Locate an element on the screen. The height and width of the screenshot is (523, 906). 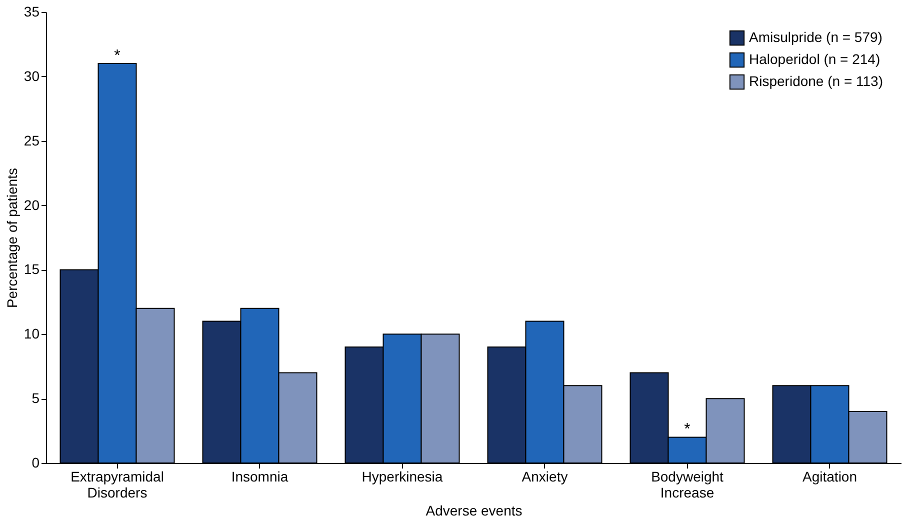
legend-label: Risperidone (n = 113) is located at coordinates (816, 81).